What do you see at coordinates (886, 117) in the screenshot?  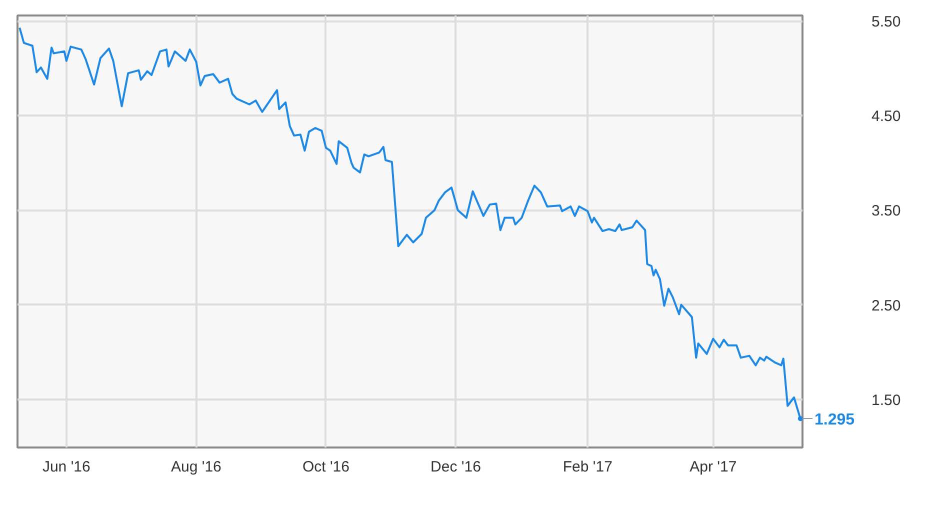 I see `y-tick-label: 4.50` at bounding box center [886, 117].